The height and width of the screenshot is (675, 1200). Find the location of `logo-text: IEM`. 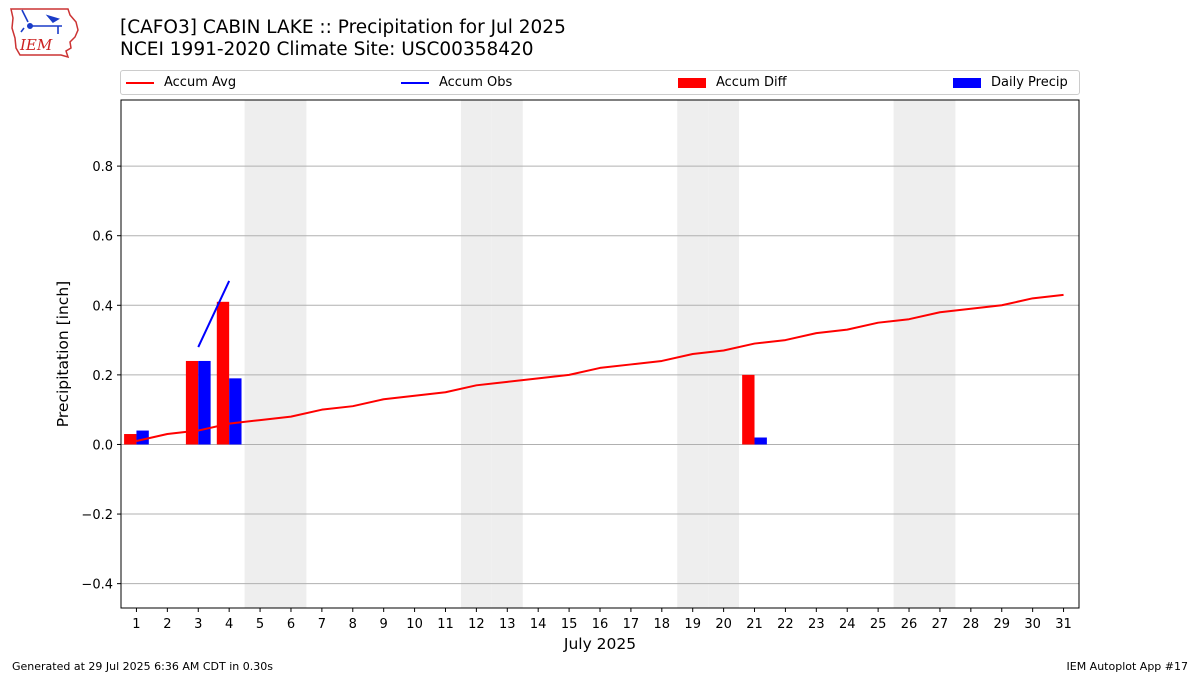

logo-text: IEM is located at coordinates (36, 45).